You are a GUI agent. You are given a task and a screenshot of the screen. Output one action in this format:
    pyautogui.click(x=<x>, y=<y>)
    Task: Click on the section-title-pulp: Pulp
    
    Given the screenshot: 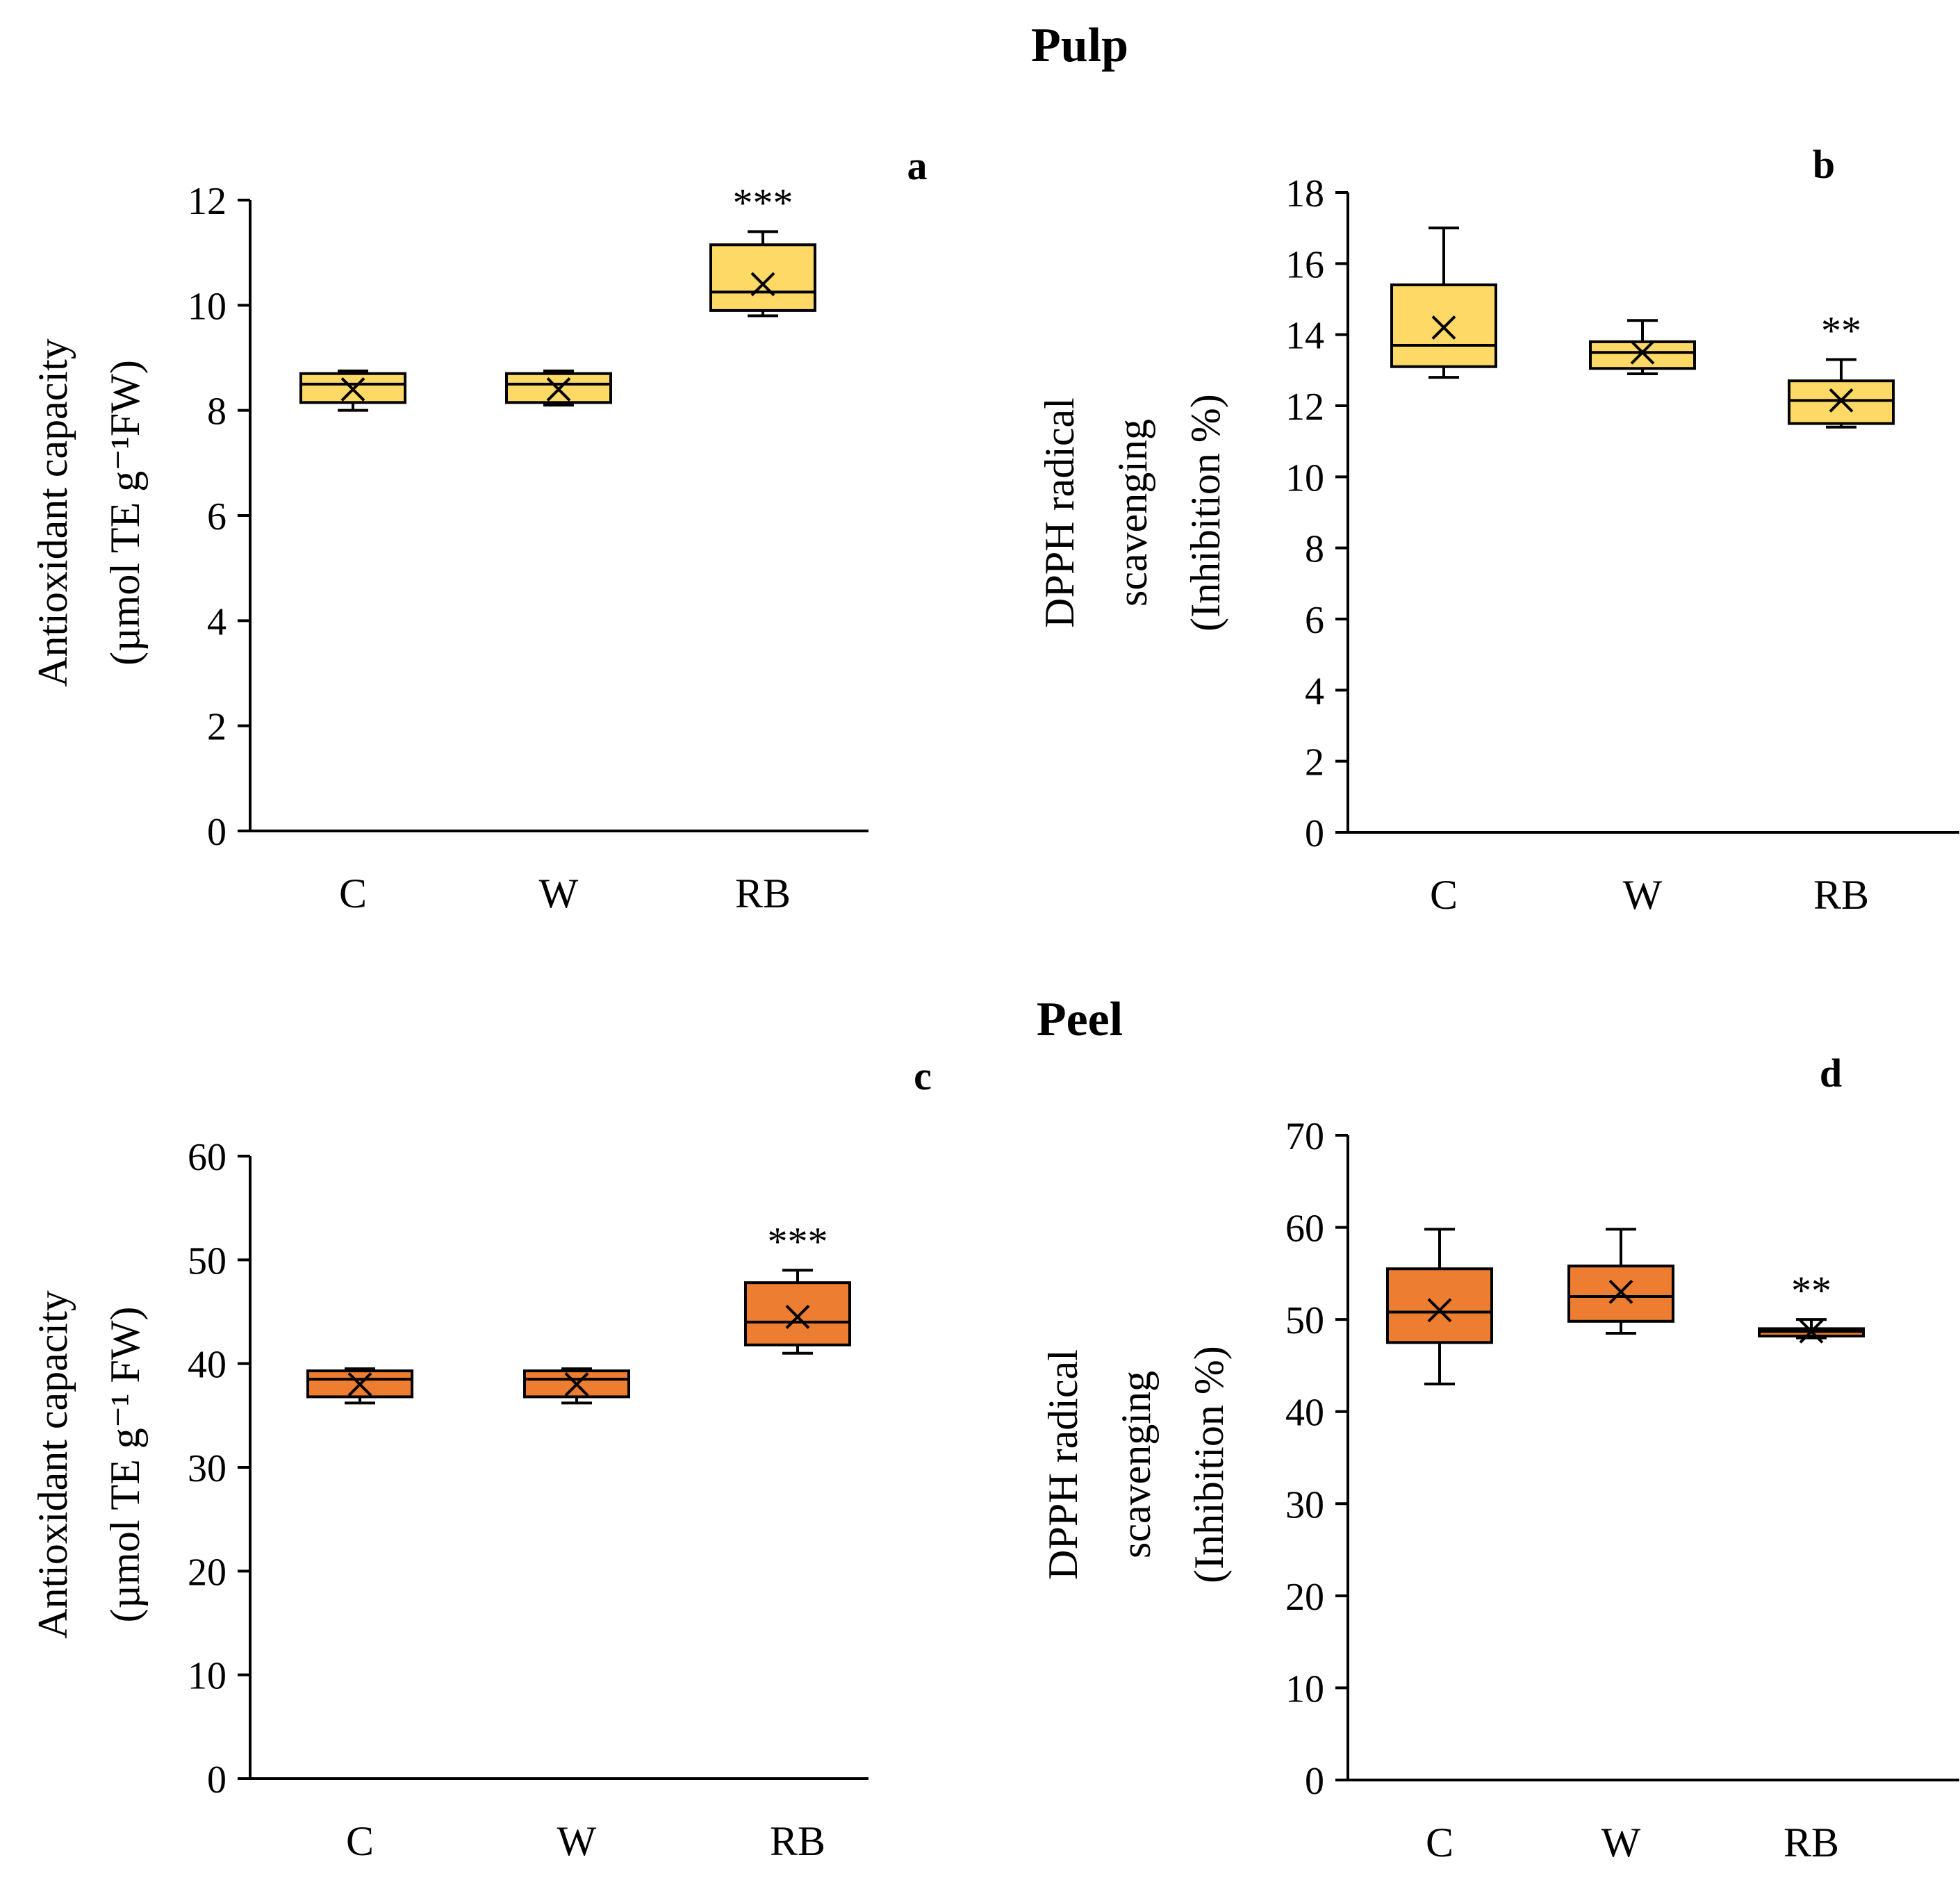 What is the action you would take?
    pyautogui.click(x=1079, y=45)
    